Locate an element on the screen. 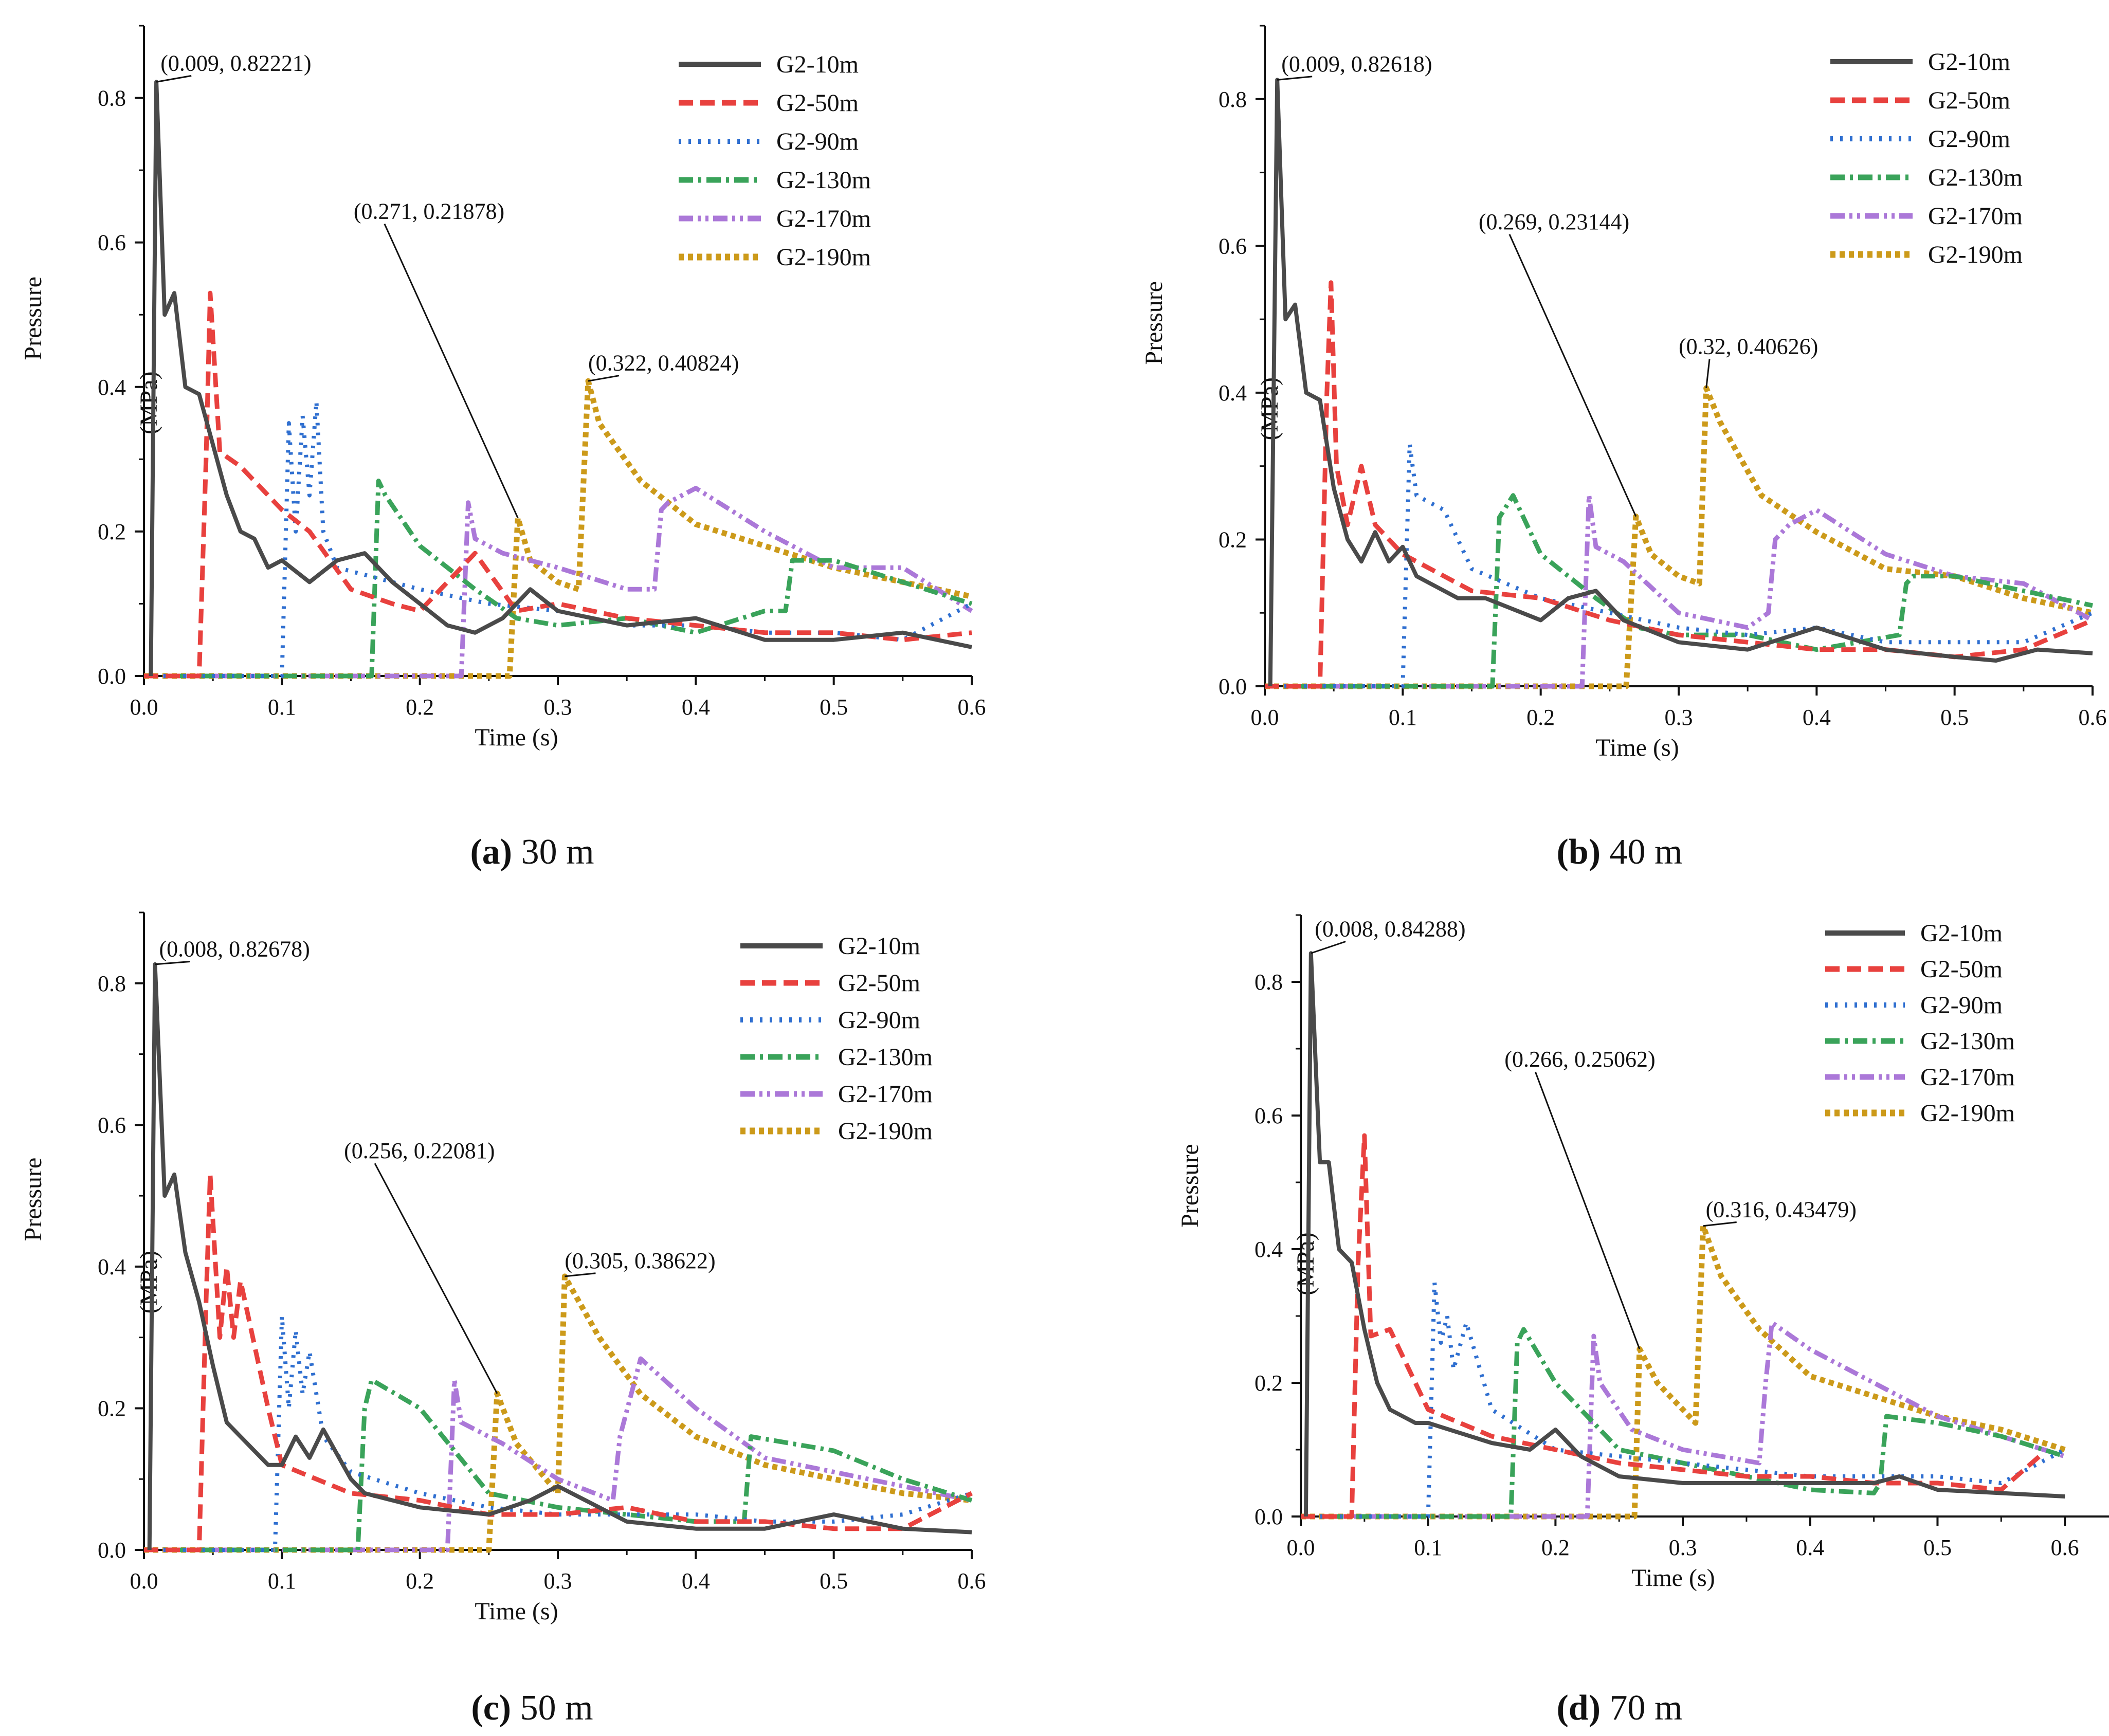  caption-text: 40 m is located at coordinates (1641, 852).